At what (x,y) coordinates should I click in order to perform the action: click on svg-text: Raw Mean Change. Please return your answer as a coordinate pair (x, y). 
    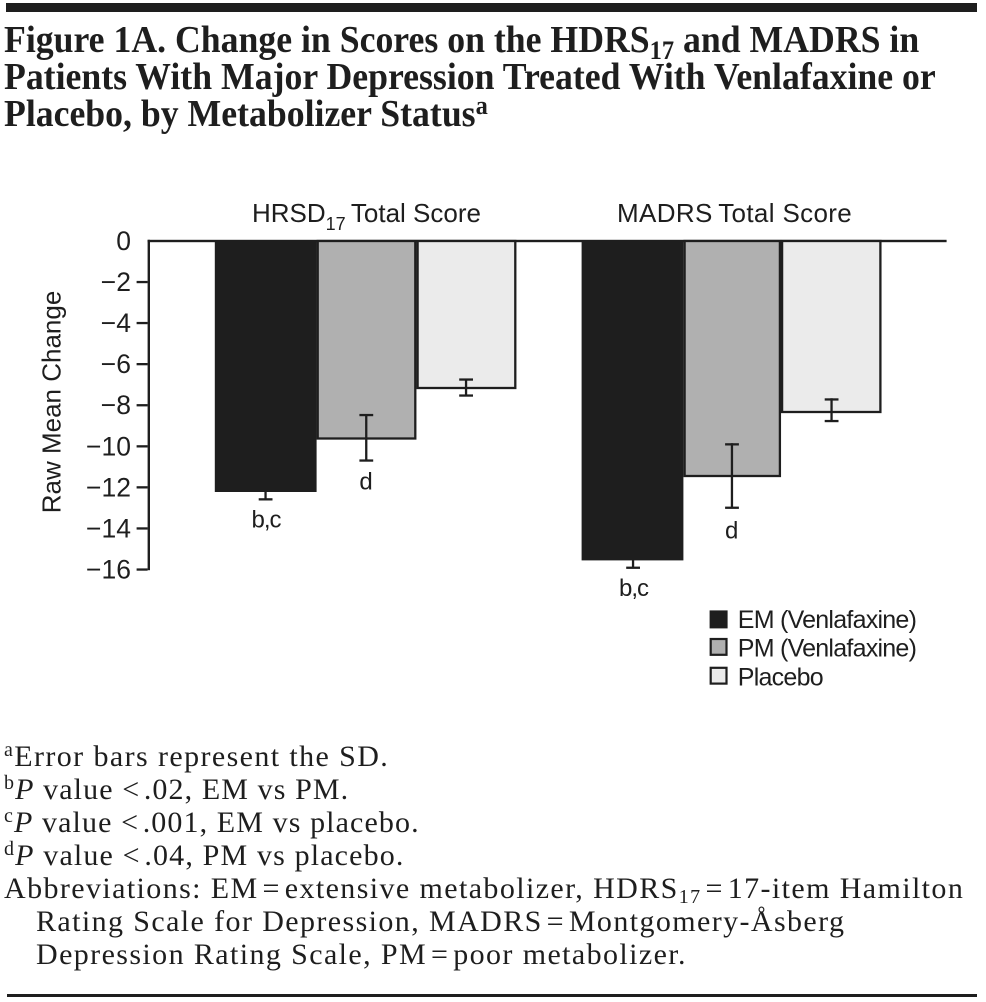
    Looking at the image, I should click on (52, 402).